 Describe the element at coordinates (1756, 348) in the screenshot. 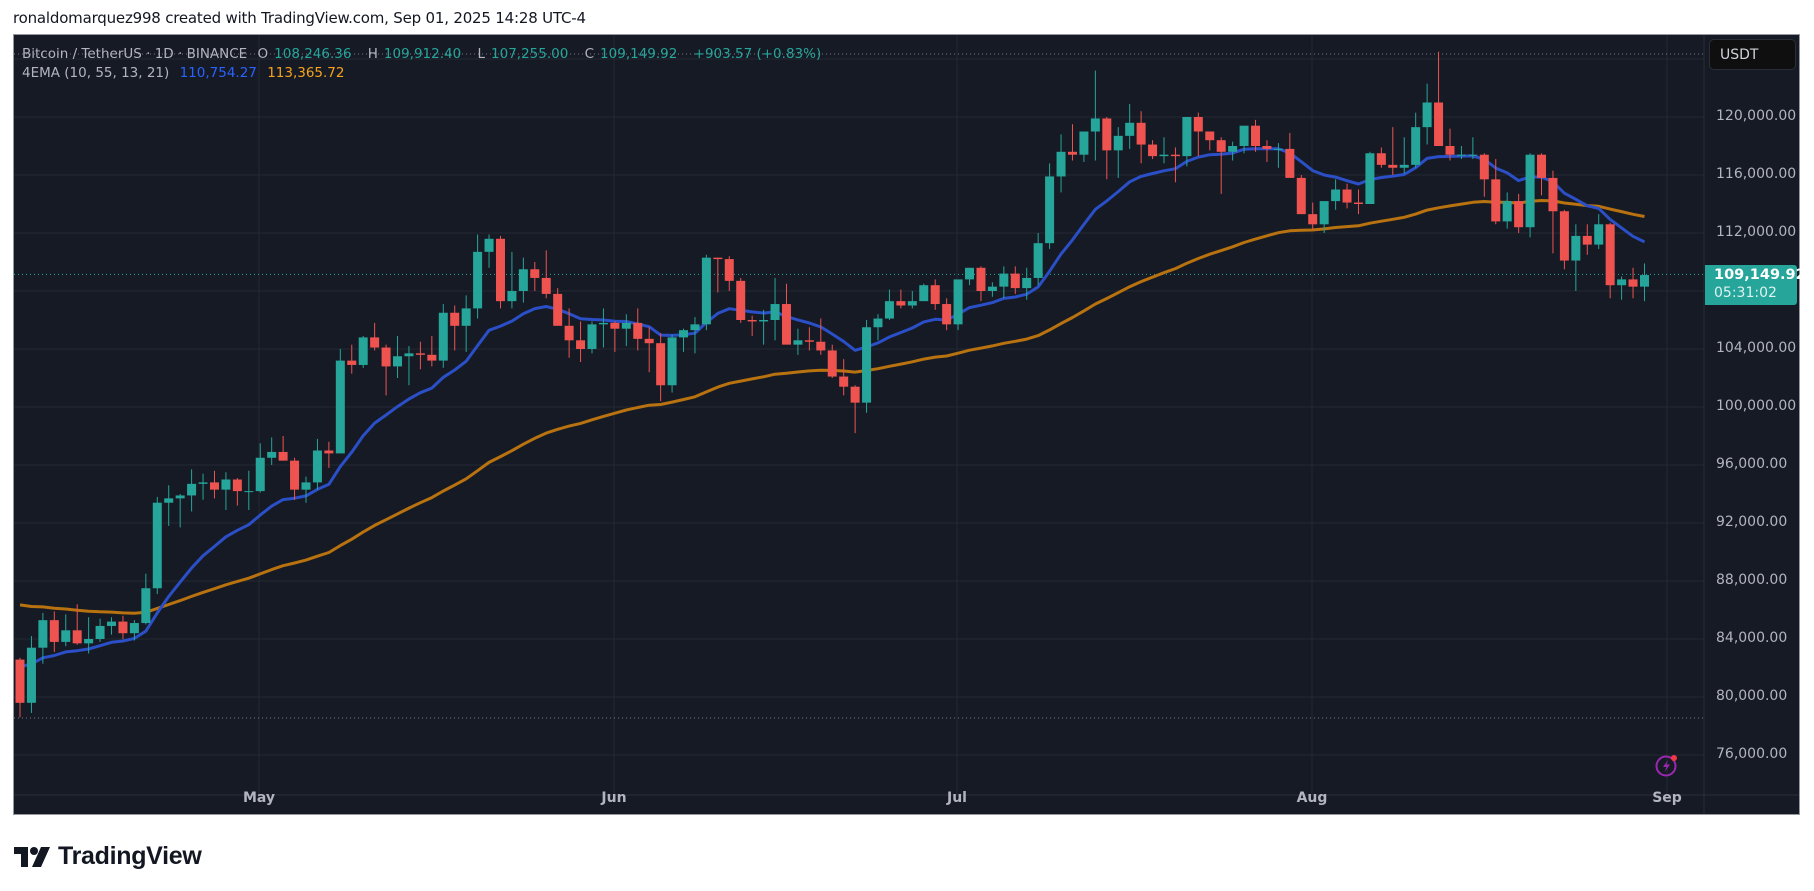

I see `price-tick-label: 104,000.00` at that location.